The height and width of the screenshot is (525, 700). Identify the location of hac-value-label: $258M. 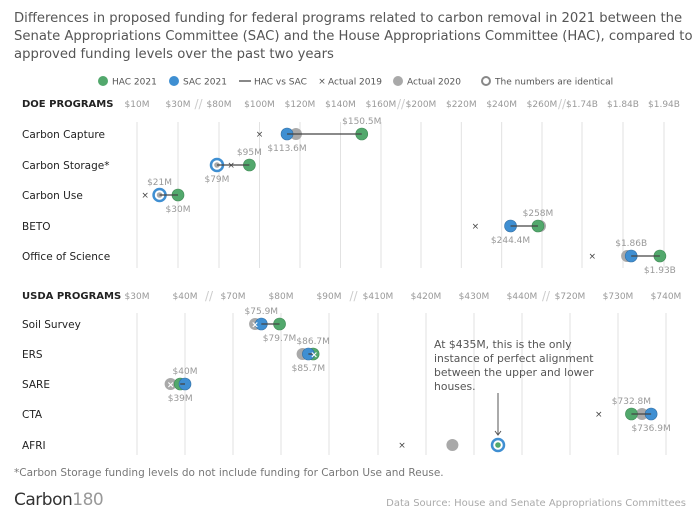
(538, 214).